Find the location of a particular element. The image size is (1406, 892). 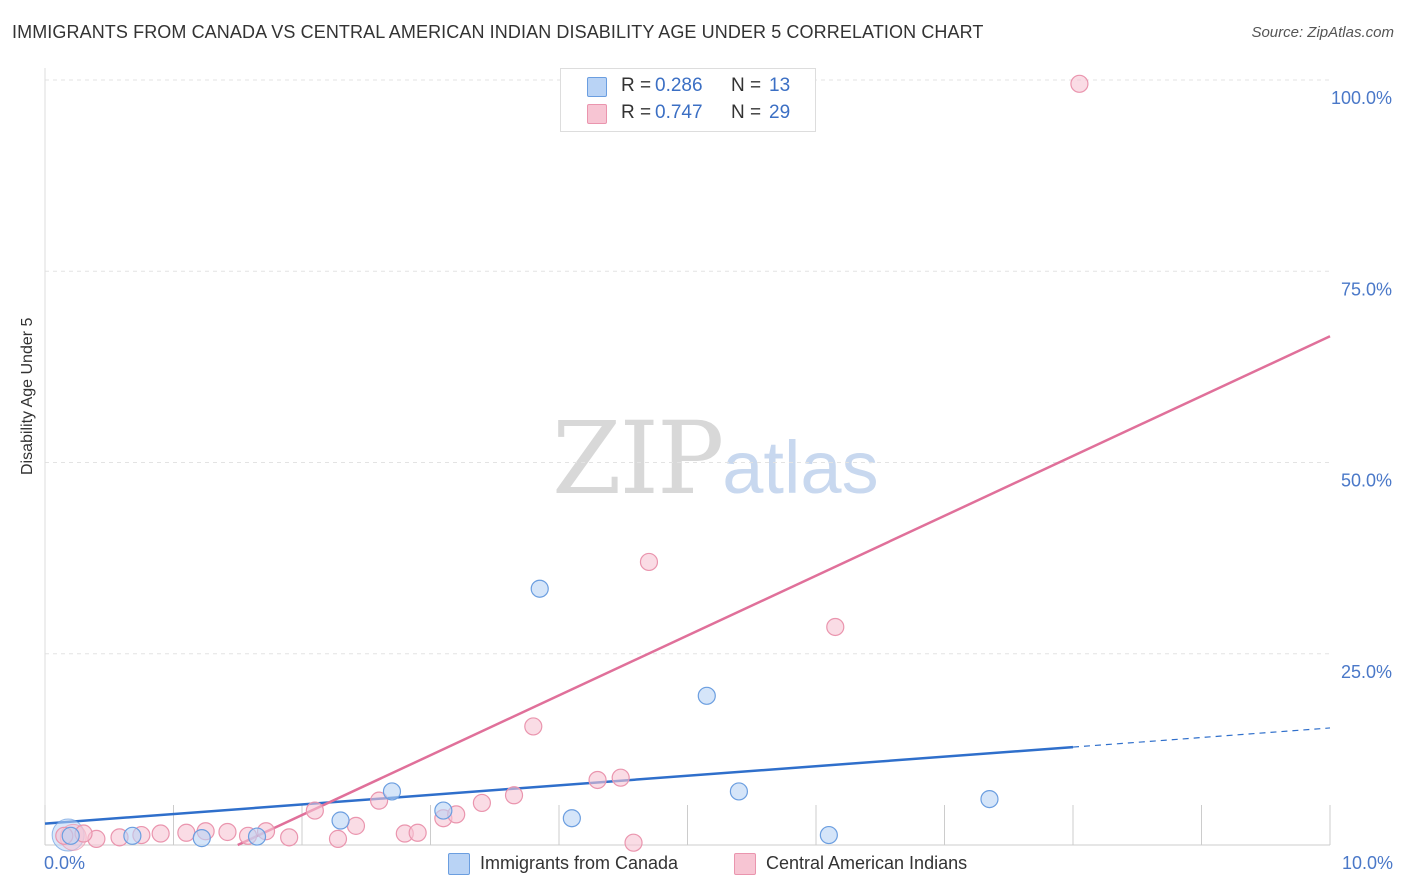

trend-line-canada-extension is located at coordinates (1201, 737).